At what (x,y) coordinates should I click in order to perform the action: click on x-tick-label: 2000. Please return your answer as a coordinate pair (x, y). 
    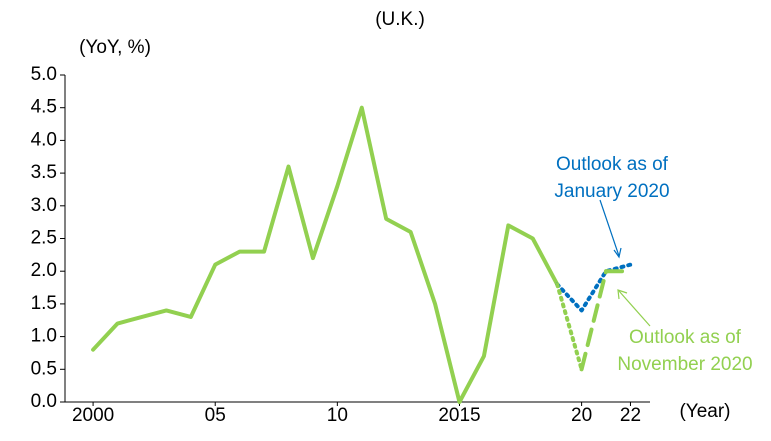
    Looking at the image, I should click on (93, 415).